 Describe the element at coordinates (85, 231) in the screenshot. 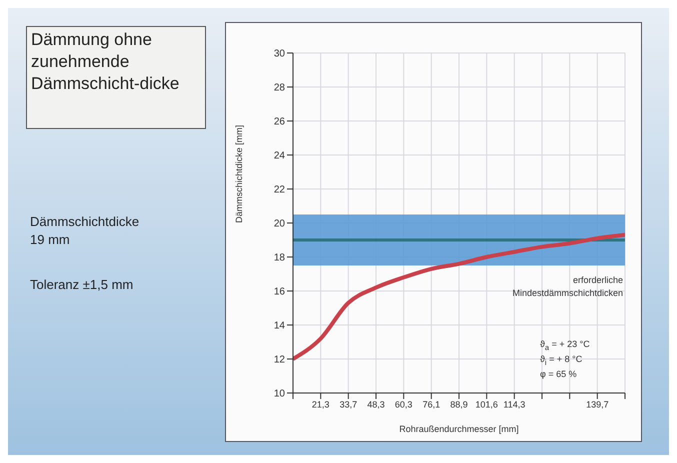

I see `text: Dämmschichtdicke 19 mm` at that location.